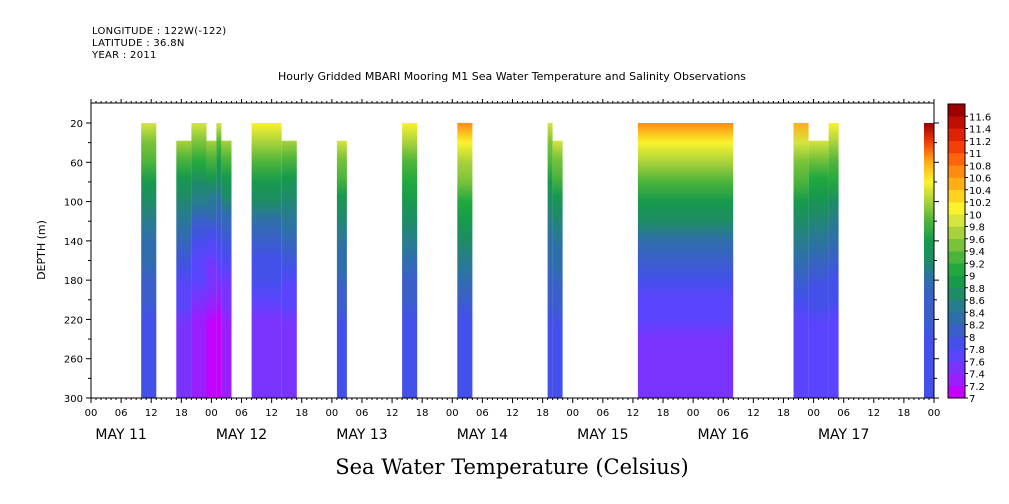 The height and width of the screenshot is (504, 1009). What do you see at coordinates (73, 360) in the screenshot?
I see `y-tick-label: 260` at bounding box center [73, 360].